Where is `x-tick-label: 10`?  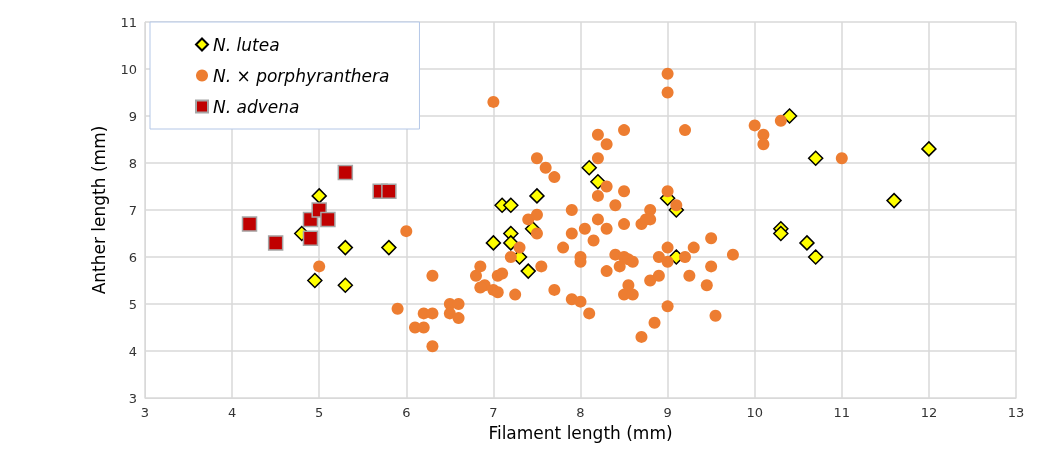 x-tick-label: 10 is located at coordinates (754, 412).